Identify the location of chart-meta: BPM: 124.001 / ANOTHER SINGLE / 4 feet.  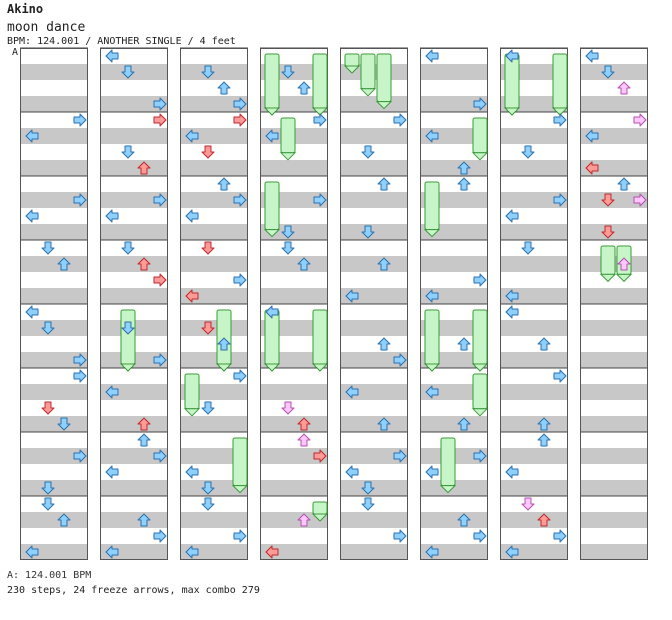
(121, 41).